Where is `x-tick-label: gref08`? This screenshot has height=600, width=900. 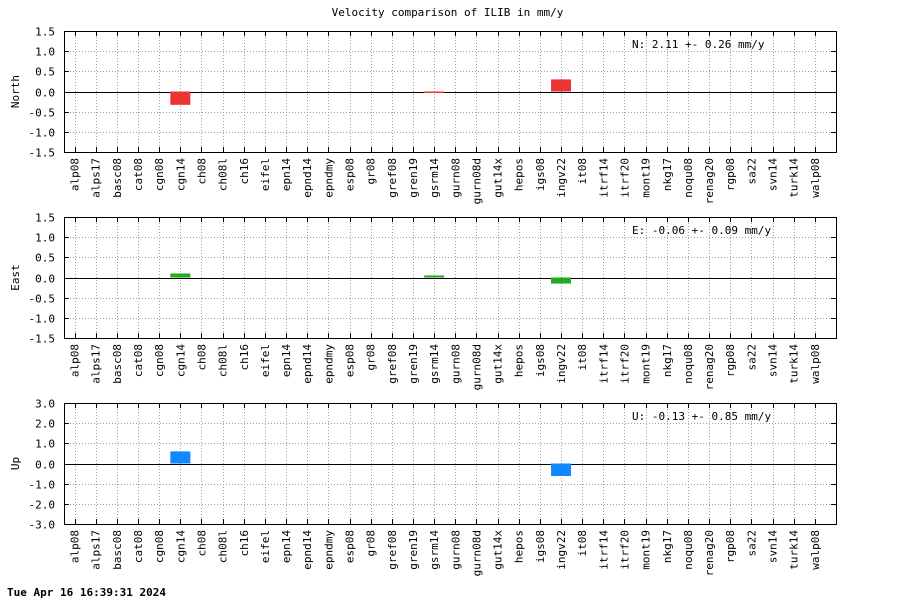
x-tick-label: gref08 is located at coordinates (392, 178).